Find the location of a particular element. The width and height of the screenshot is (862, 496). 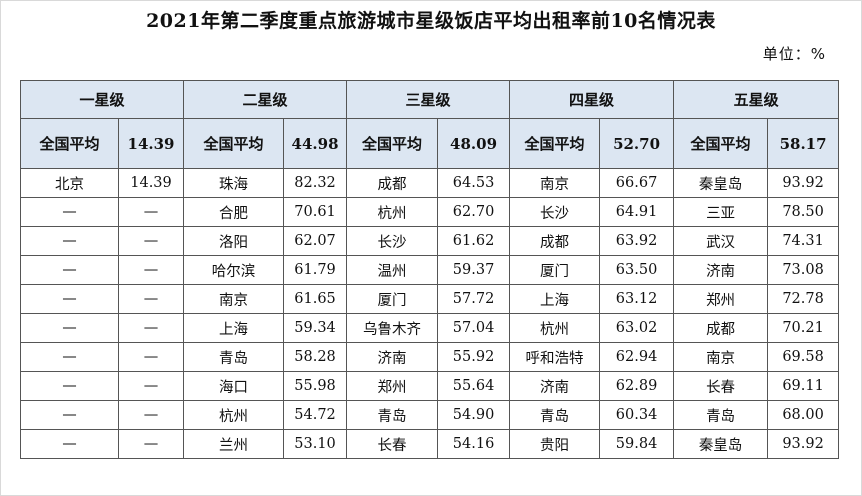

table-row: — — 哈尔滨 61.79 温州 59.37 厦门 63.50 济南 73.08 is located at coordinates (430, 270).